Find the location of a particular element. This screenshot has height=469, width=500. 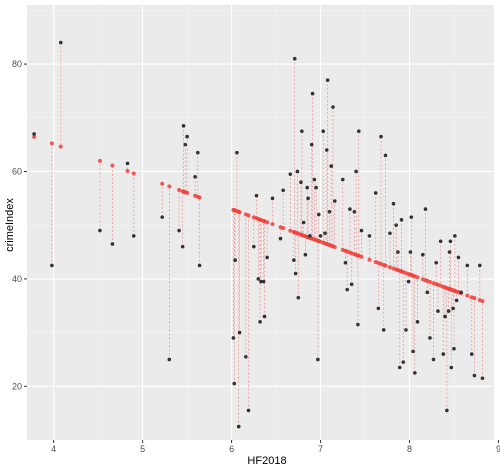

x-axis-title: HF2018 is located at coordinates (266, 461).